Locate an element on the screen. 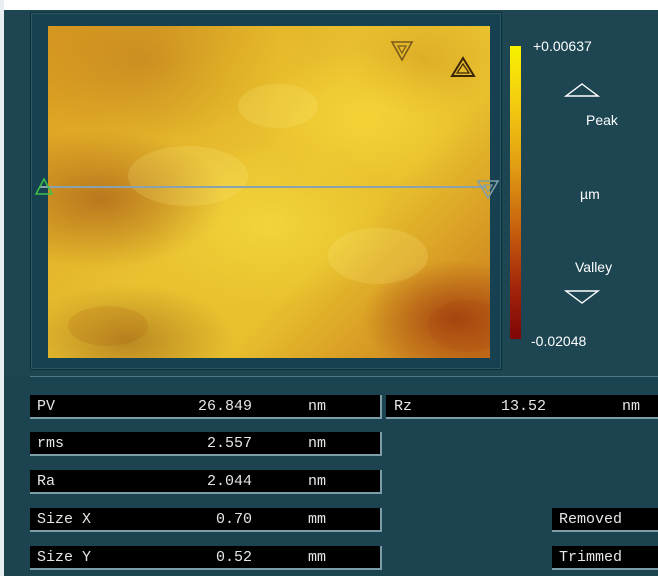 Image resolution: width=658 pixels, height=576 pixels. removed-label: Removed is located at coordinates (591, 519).